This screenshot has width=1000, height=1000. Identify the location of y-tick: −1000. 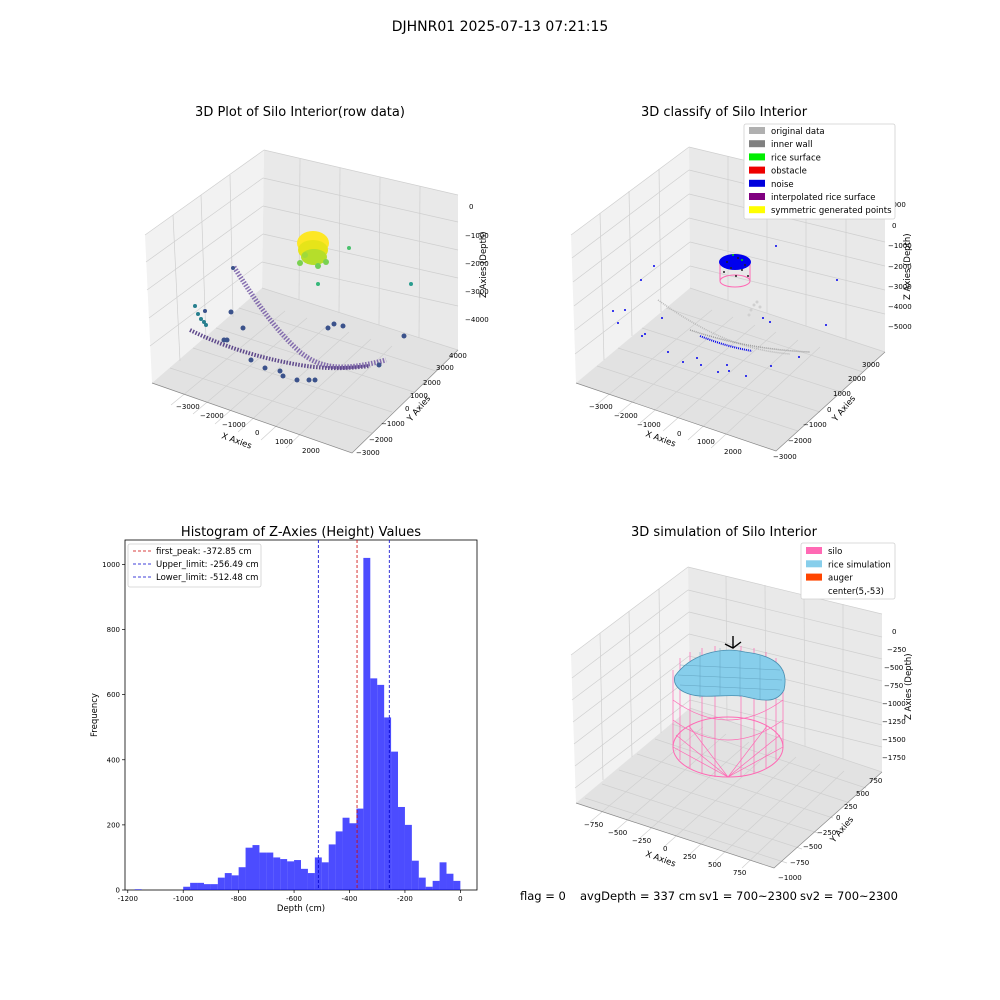
(790, 878).